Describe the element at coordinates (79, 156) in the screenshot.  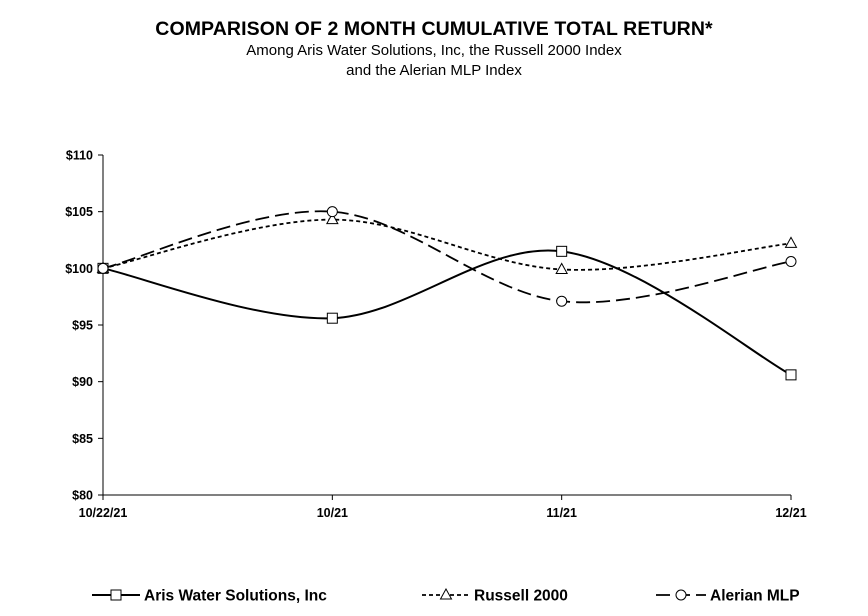
I see `y-tick-label: $110` at that location.